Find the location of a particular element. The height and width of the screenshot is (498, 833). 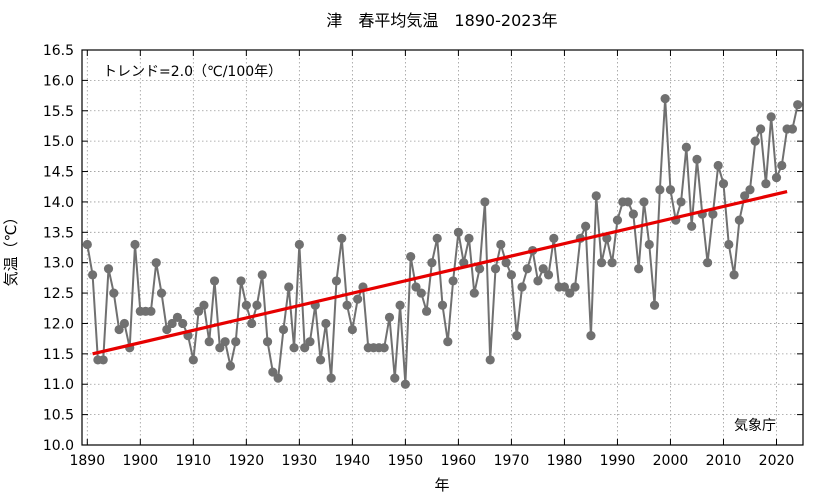

y-tick-label: 10.0 is located at coordinates (58, 446).